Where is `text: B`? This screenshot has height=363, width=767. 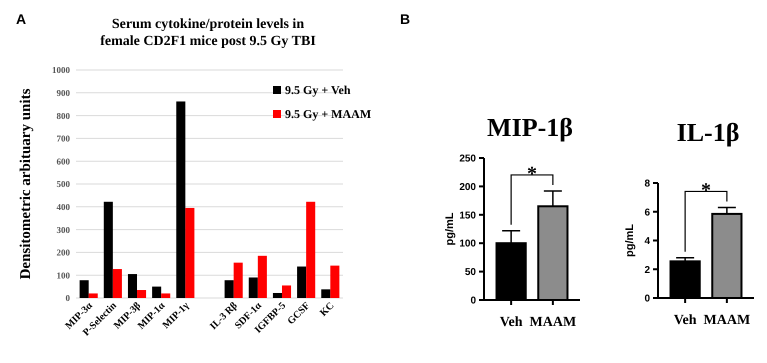
text: B is located at coordinates (405, 19).